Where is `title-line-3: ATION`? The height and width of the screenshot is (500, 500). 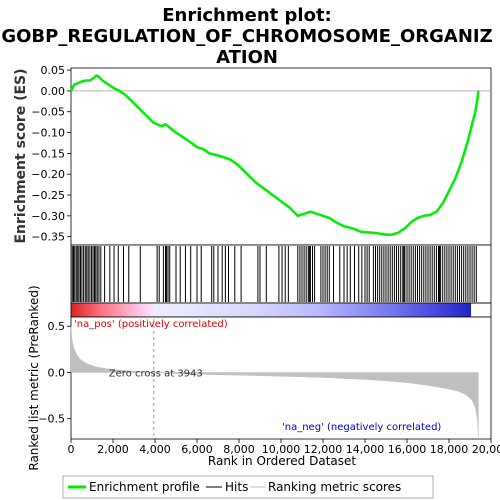 title-line-3: ATION is located at coordinates (247, 57).